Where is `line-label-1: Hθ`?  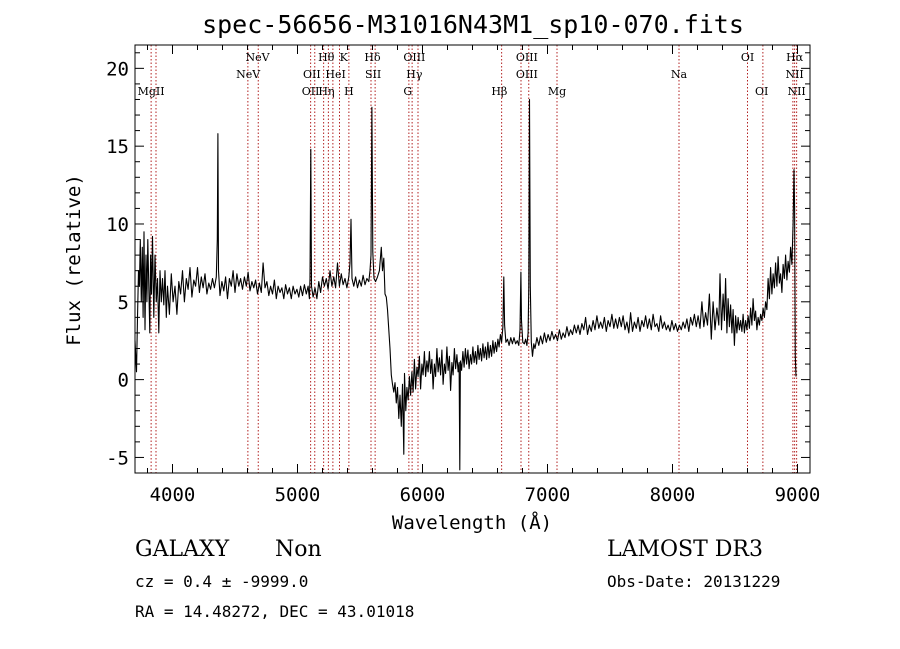 line-label-1: Hθ is located at coordinates (326, 57).